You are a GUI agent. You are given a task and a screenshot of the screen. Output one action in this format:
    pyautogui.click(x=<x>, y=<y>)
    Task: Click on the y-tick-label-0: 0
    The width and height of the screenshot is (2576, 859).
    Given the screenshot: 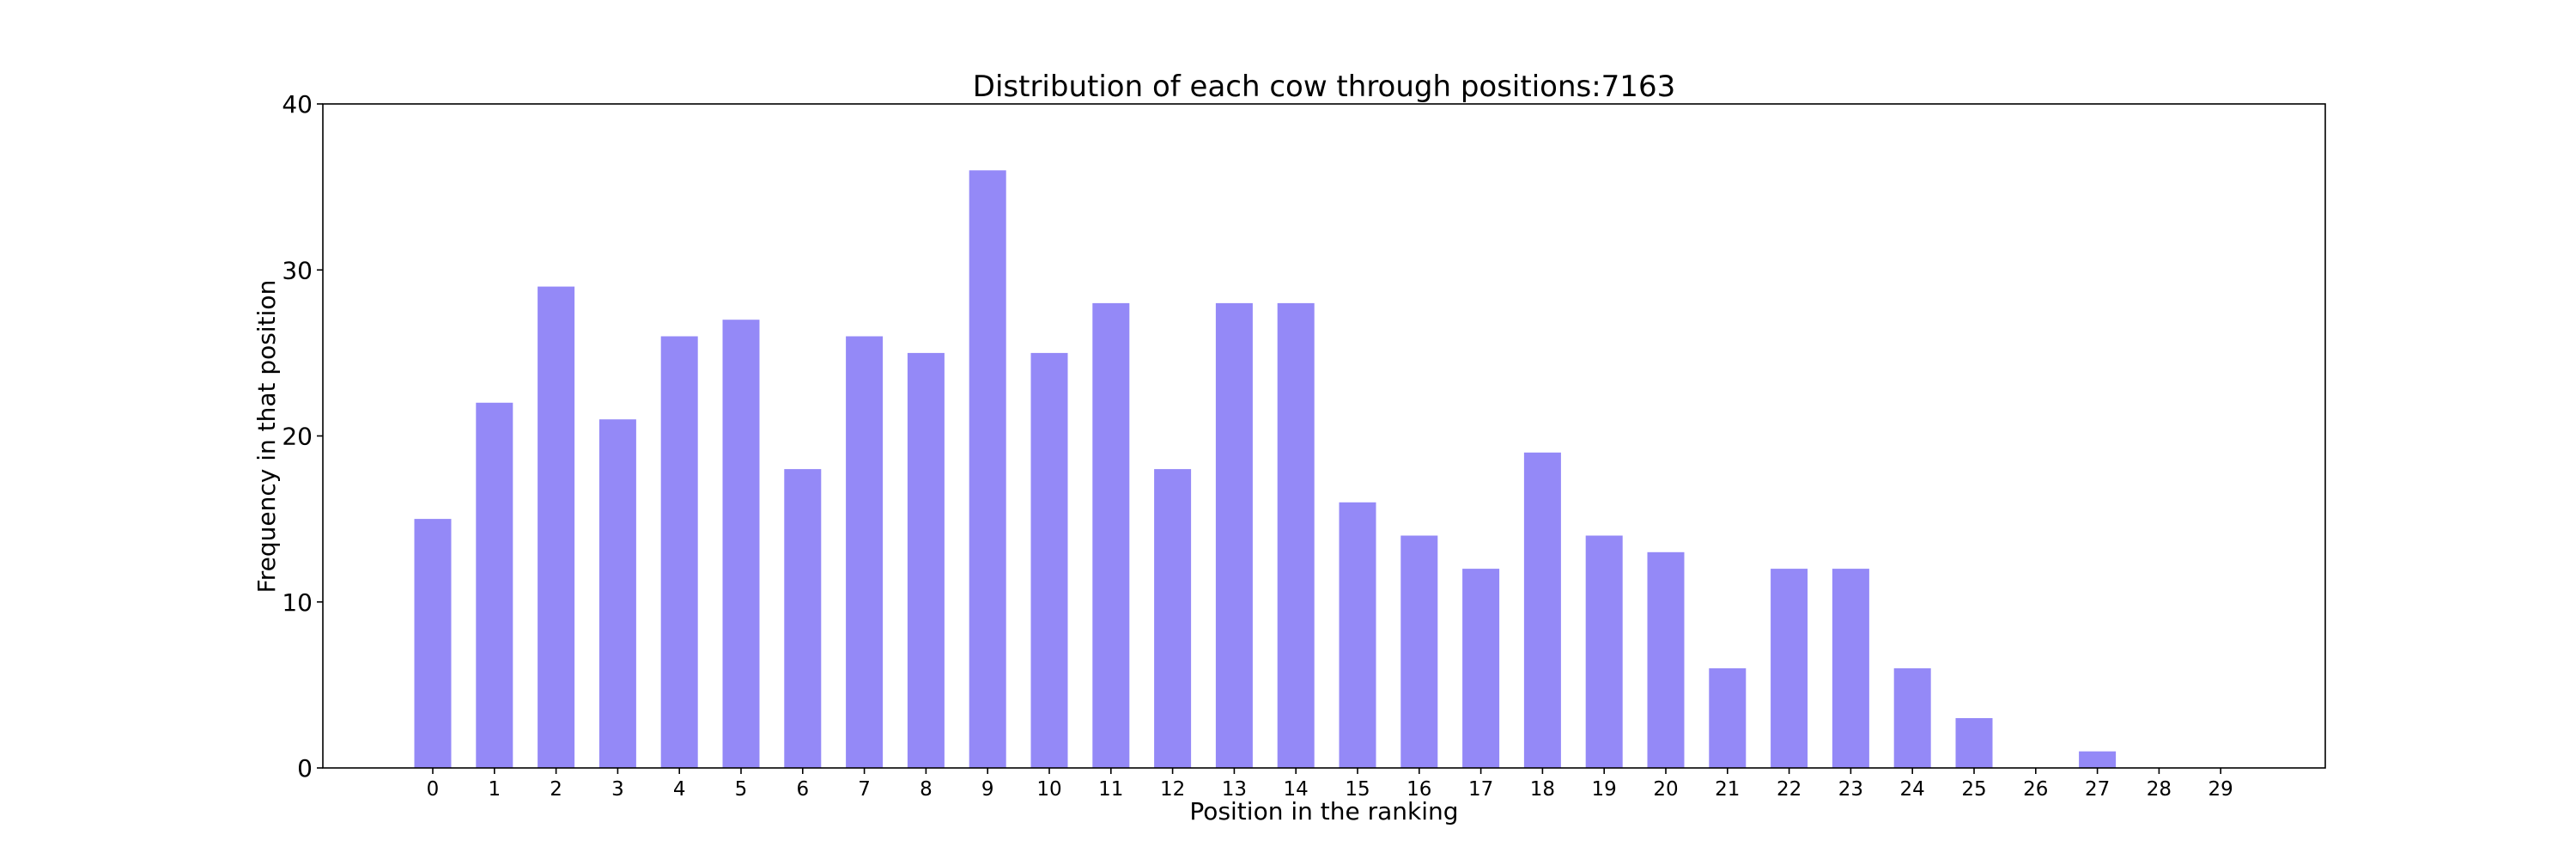 What is the action you would take?
    pyautogui.click(x=305, y=768)
    